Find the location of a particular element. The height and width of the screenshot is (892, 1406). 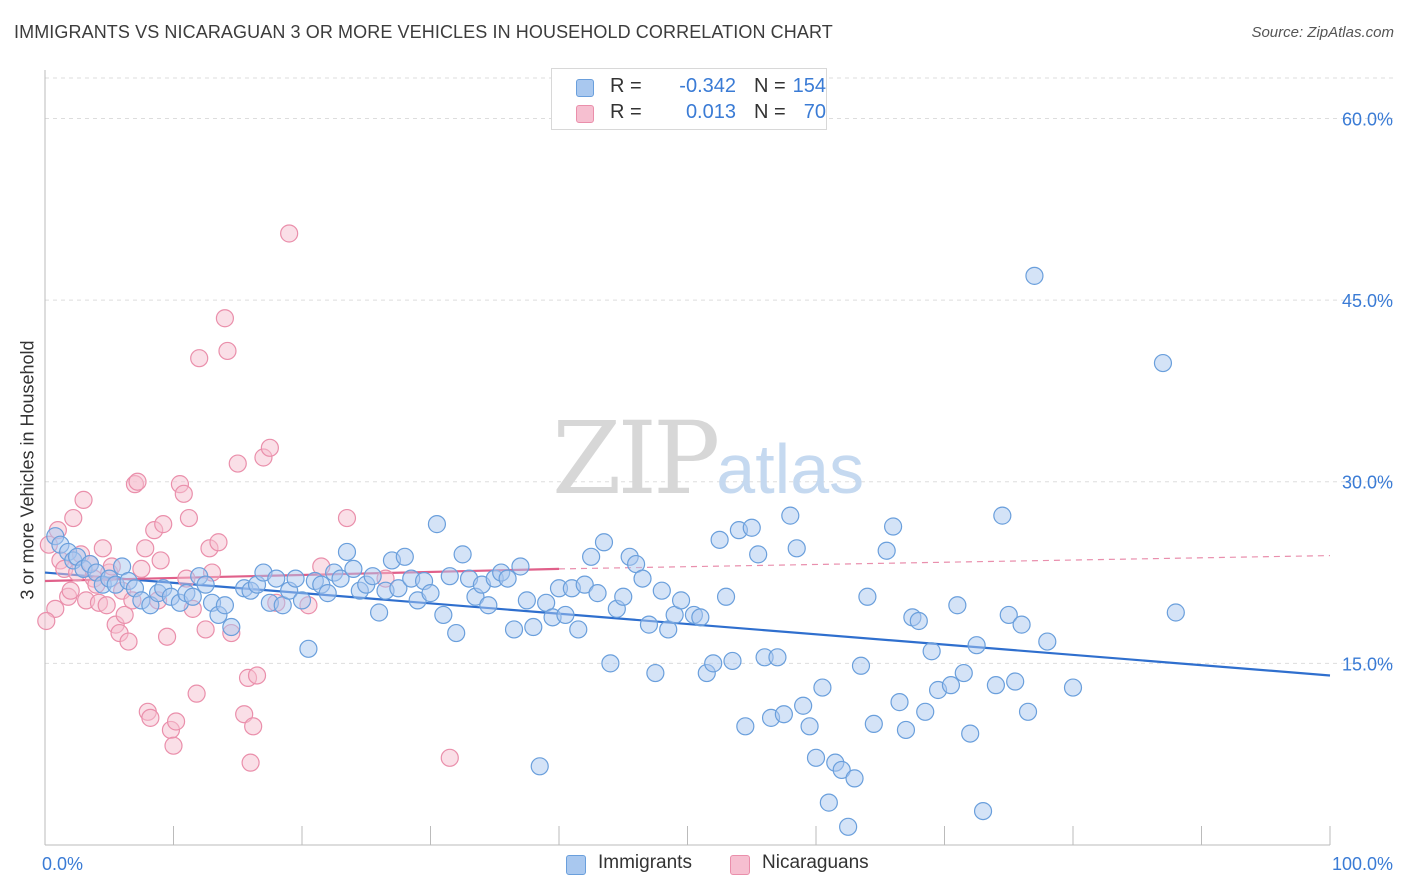

n-value: 70 is located at coordinates (814, 112).